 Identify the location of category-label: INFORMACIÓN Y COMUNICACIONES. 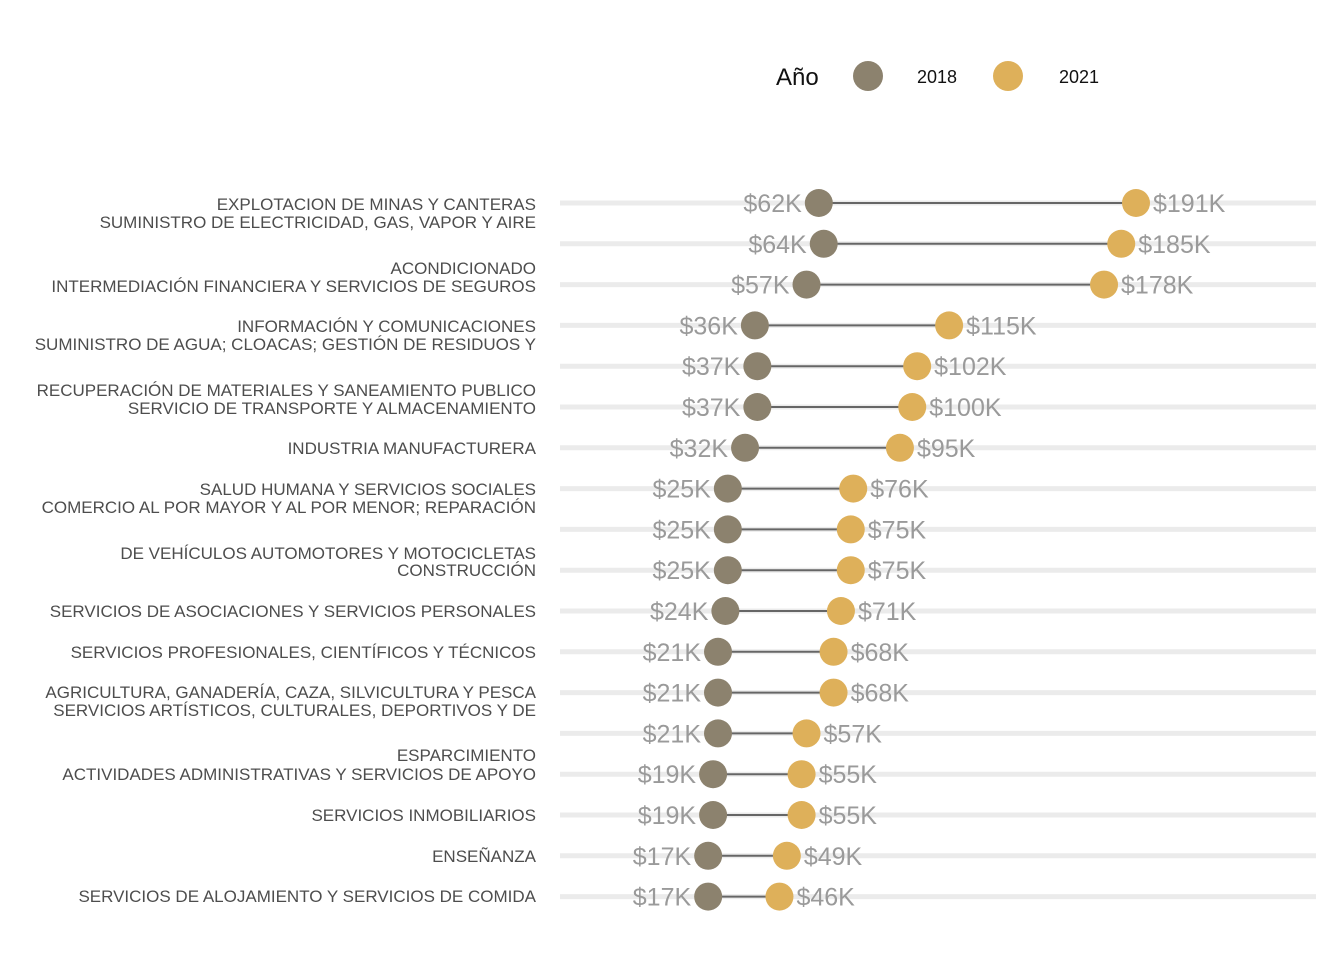
(386, 326).